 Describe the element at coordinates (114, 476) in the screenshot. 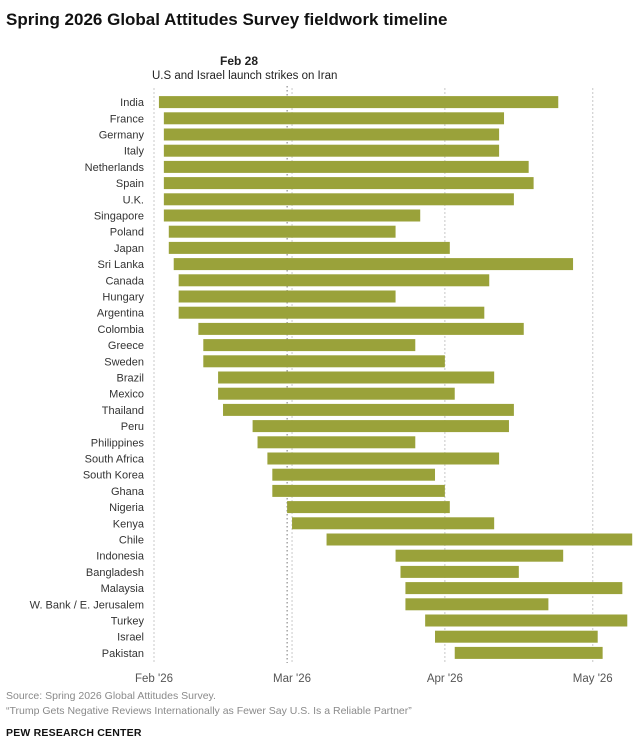

I see `country-label: South Korea` at that location.